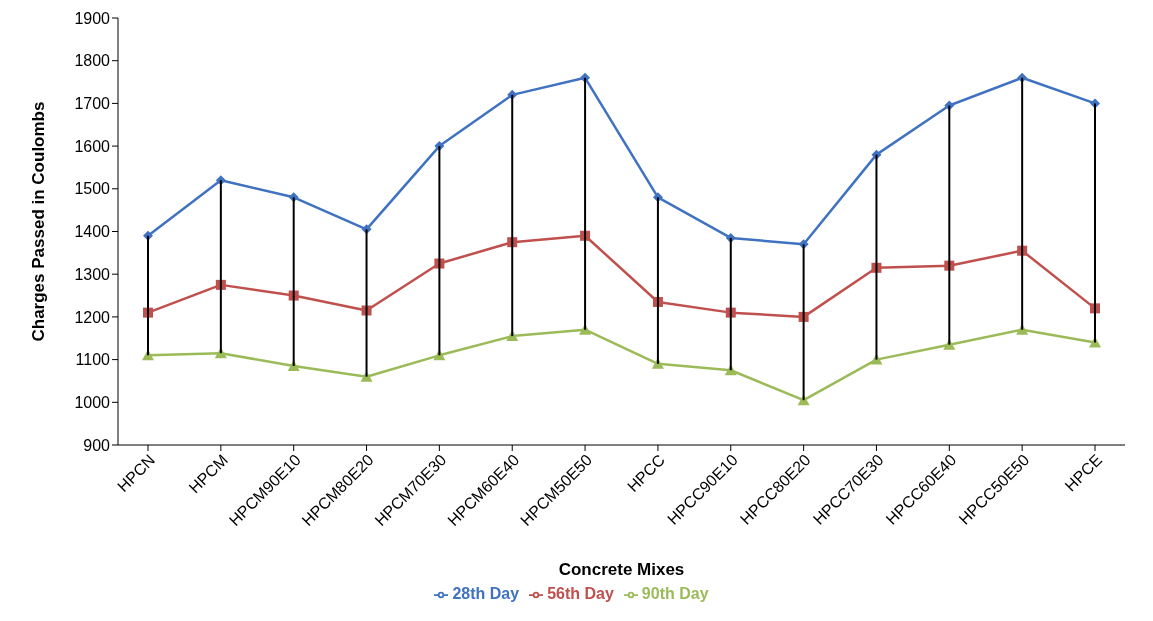  Describe the element at coordinates (675, 593) in the screenshot. I see `legend-label: 90th Day` at that location.